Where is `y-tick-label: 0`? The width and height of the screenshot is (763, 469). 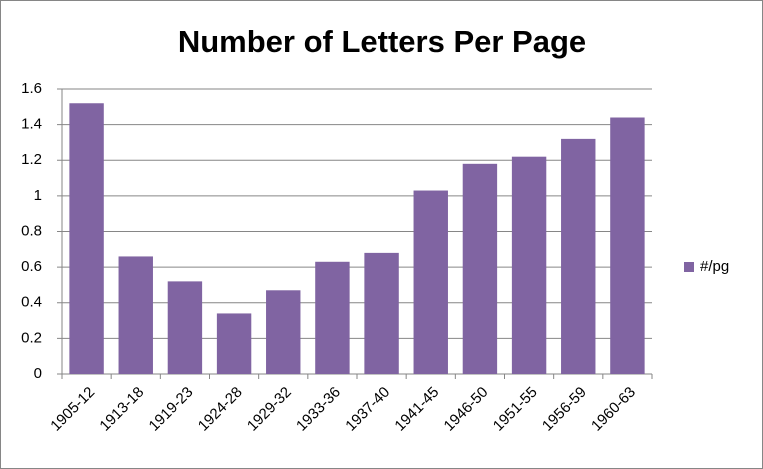 y-tick-label: 0 is located at coordinates (38, 373).